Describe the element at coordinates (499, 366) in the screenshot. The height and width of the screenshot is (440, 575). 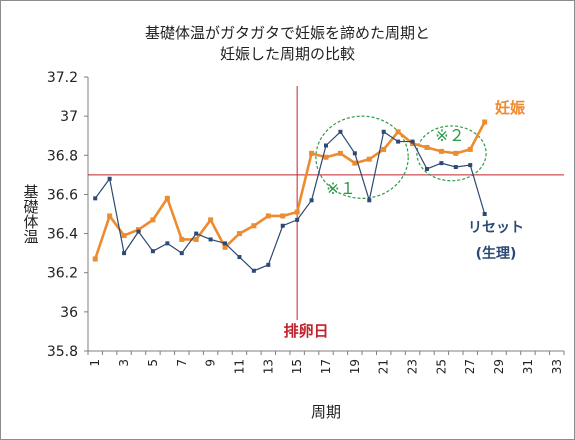
I see `x-tick-label: 29` at that location.